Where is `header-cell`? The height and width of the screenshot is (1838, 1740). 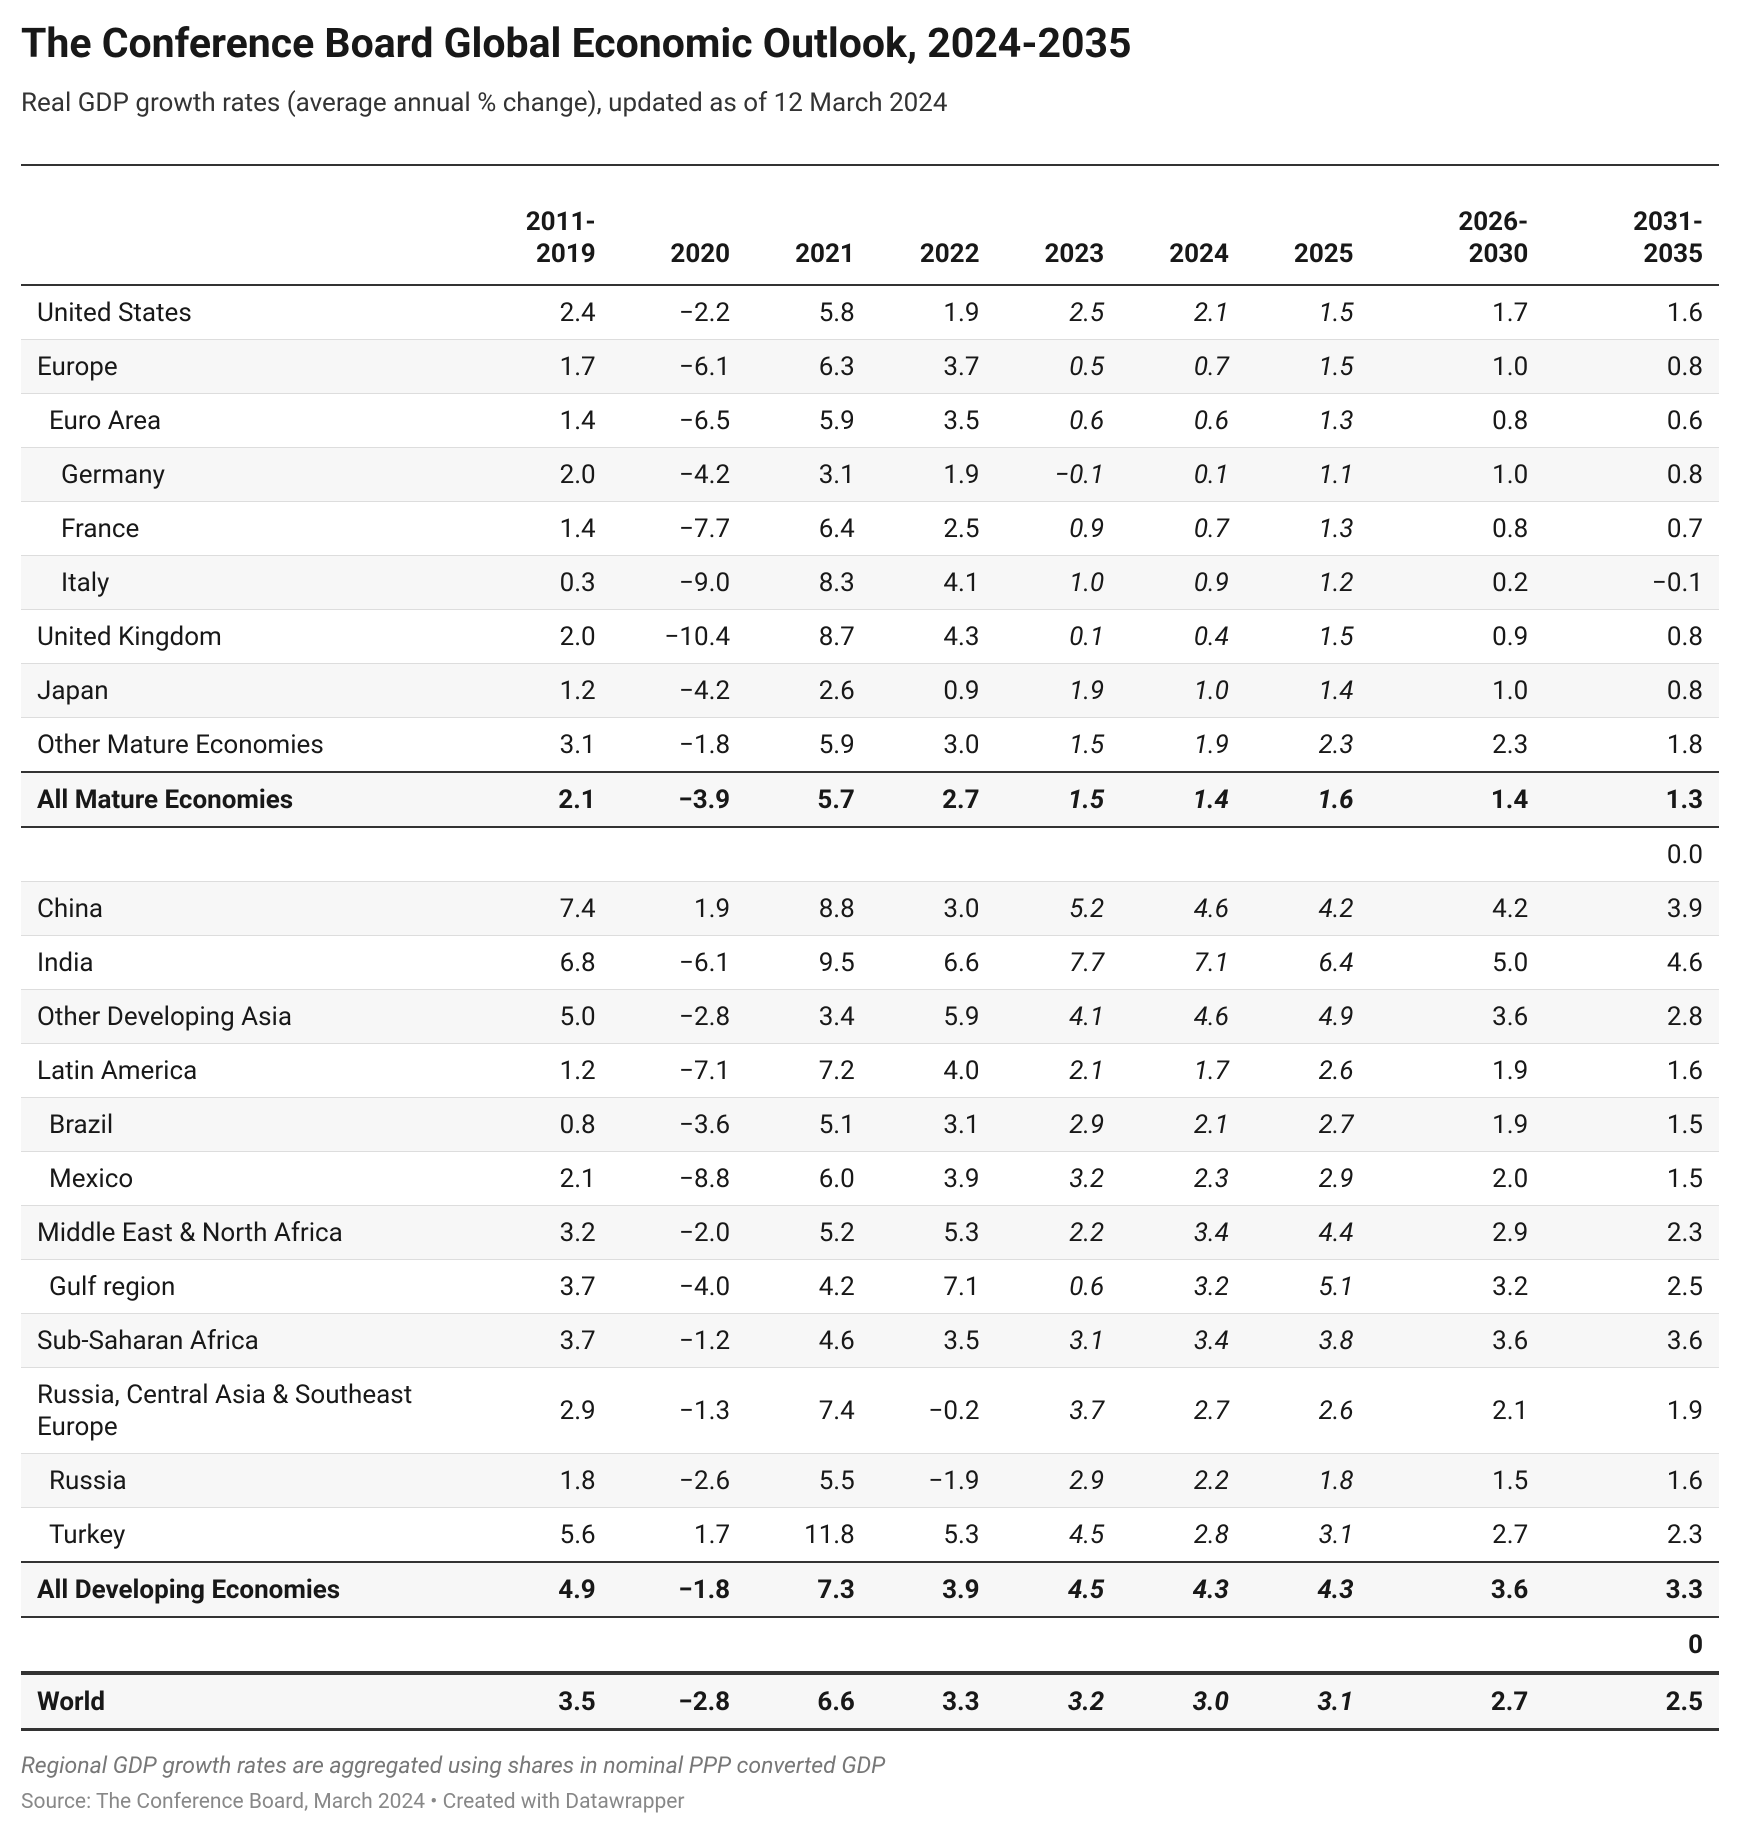
header-cell is located at coordinates (229, 225).